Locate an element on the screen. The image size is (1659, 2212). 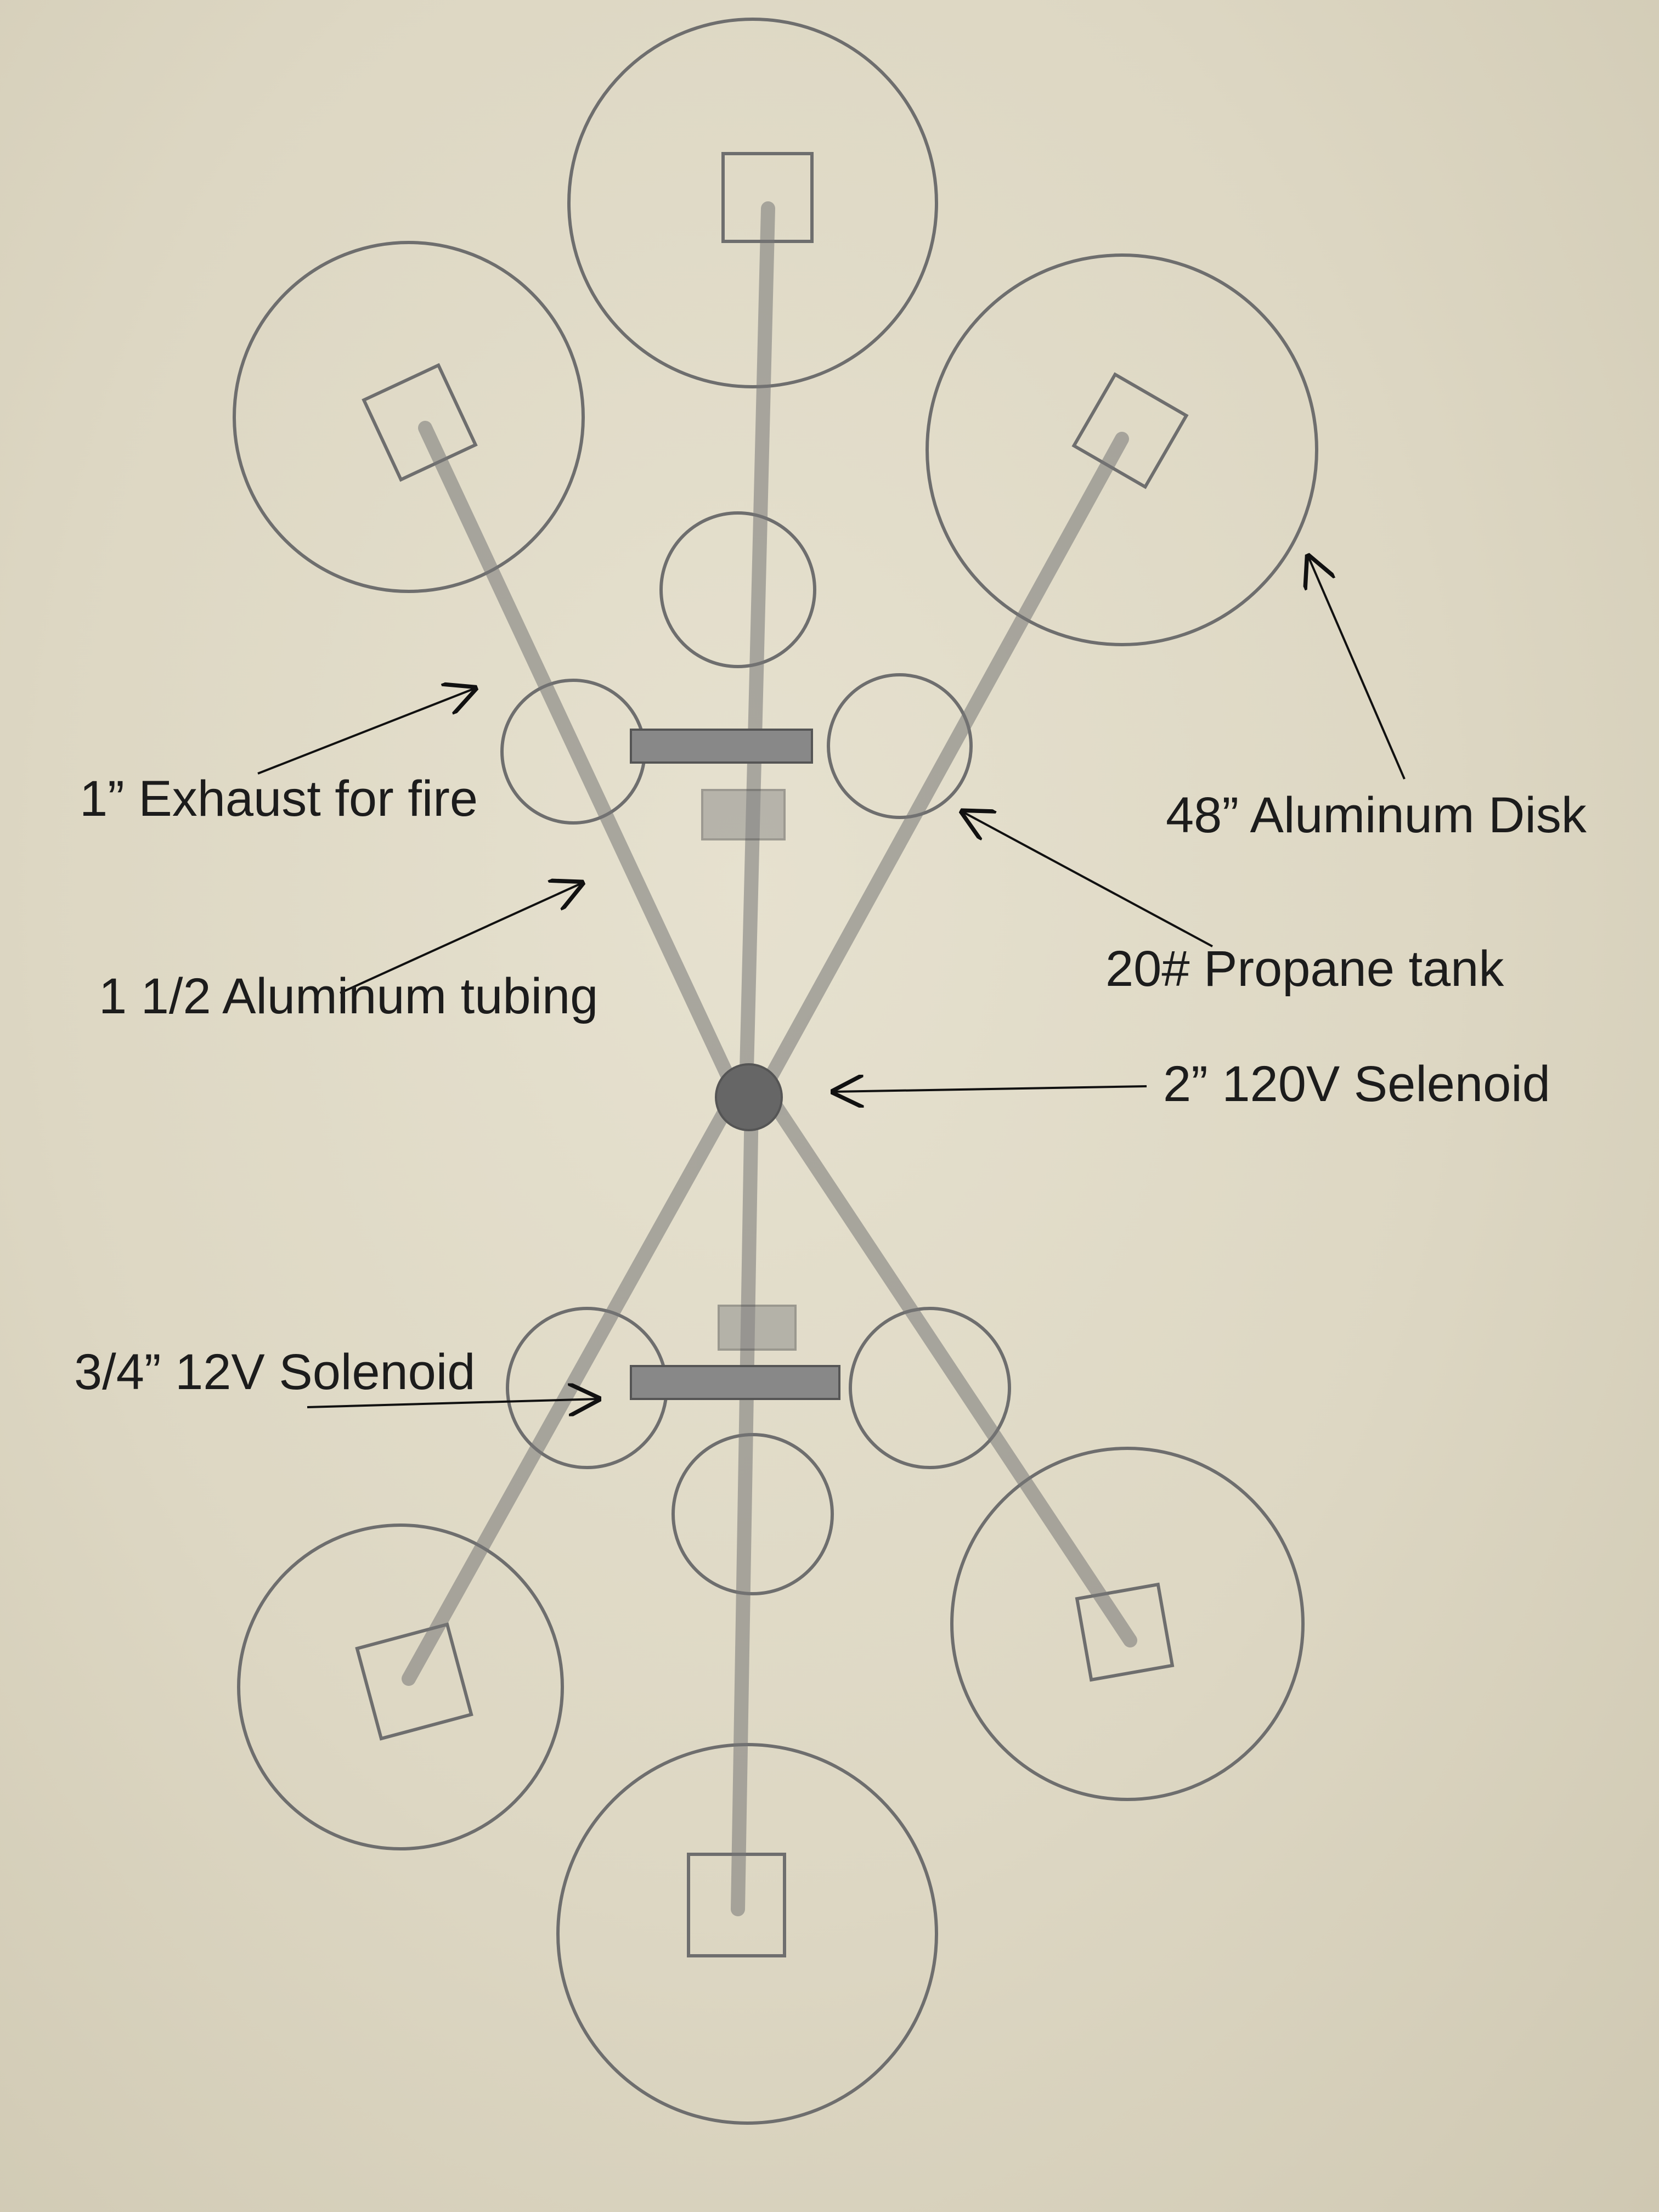
tube-upper-right is located at coordinates (942, 766).